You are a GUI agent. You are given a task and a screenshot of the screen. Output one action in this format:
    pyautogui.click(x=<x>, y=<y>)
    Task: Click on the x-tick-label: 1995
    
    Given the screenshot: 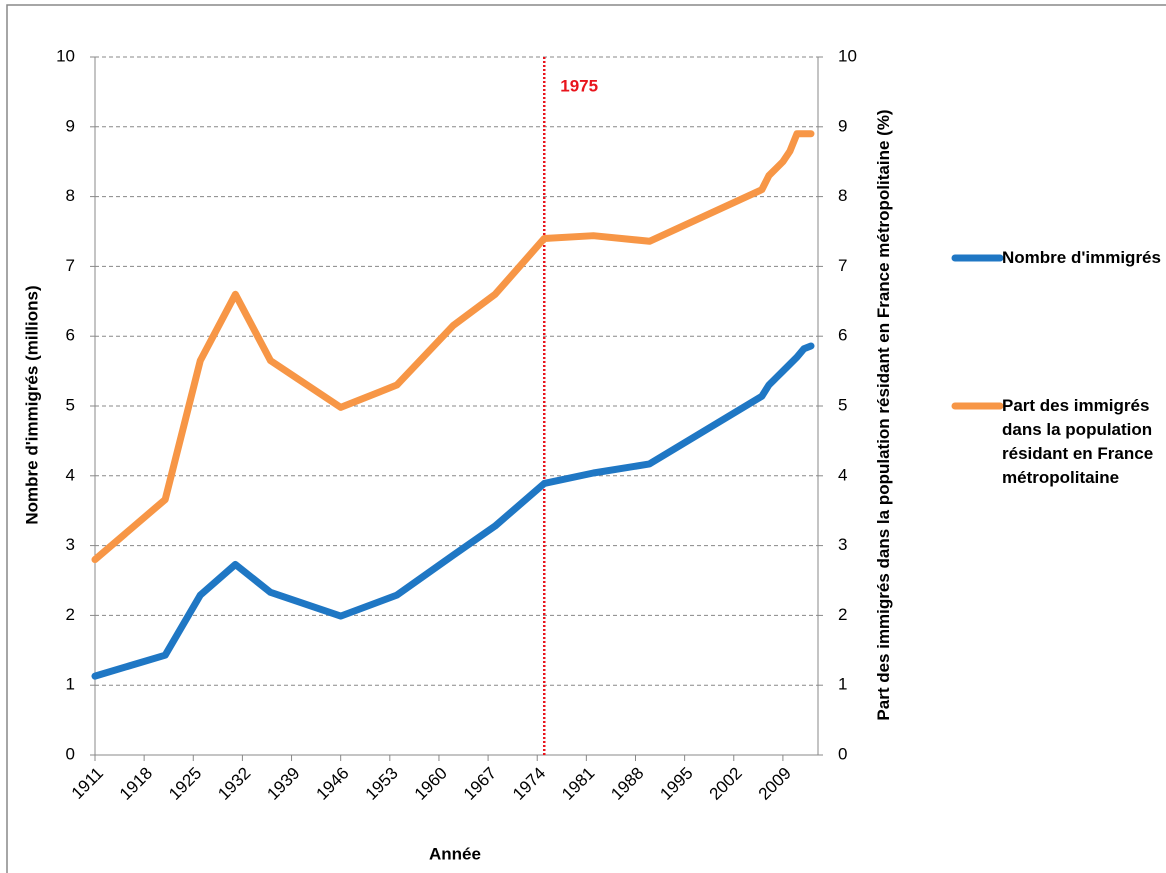 What is the action you would take?
    pyautogui.click(x=676, y=784)
    